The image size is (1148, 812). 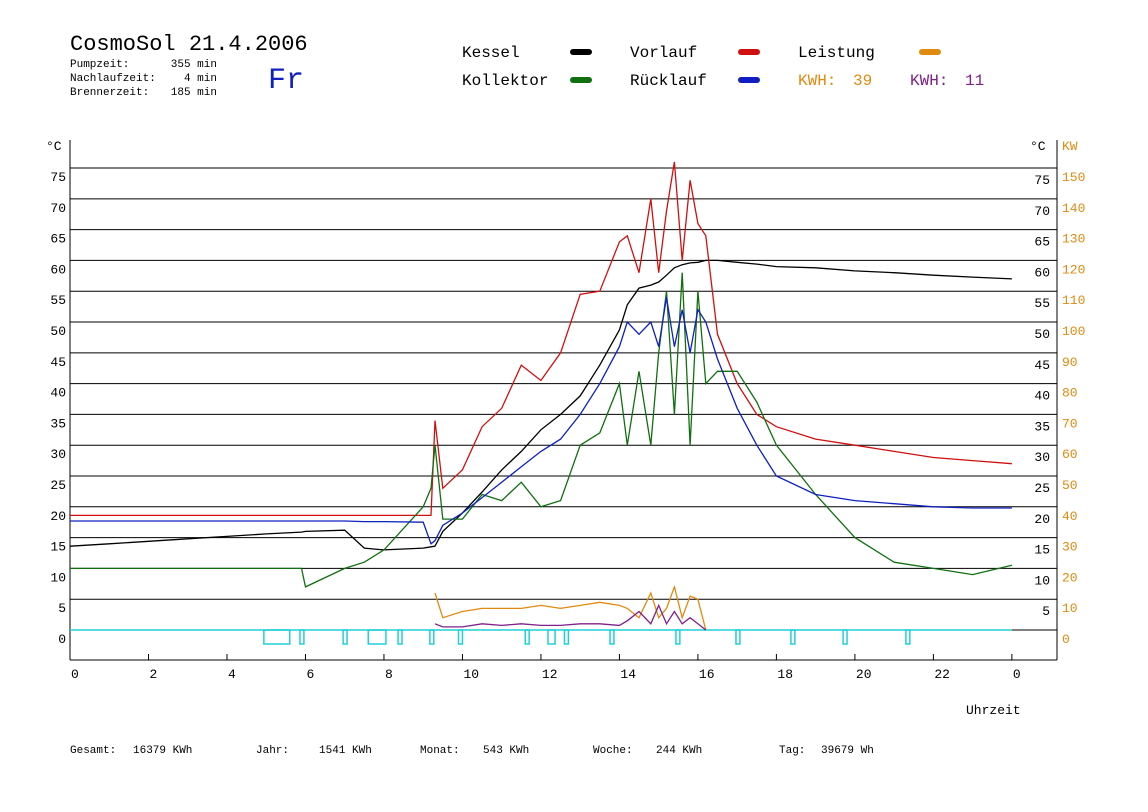 What do you see at coordinates (153, 674) in the screenshot?
I see `x-tick-label: 2` at bounding box center [153, 674].